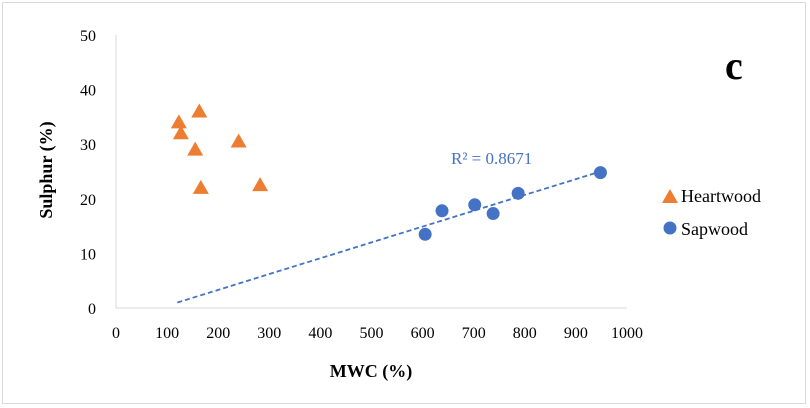 Image resolution: width=810 pixels, height=408 pixels. I want to click on x-tick-label: 100, so click(167, 333).